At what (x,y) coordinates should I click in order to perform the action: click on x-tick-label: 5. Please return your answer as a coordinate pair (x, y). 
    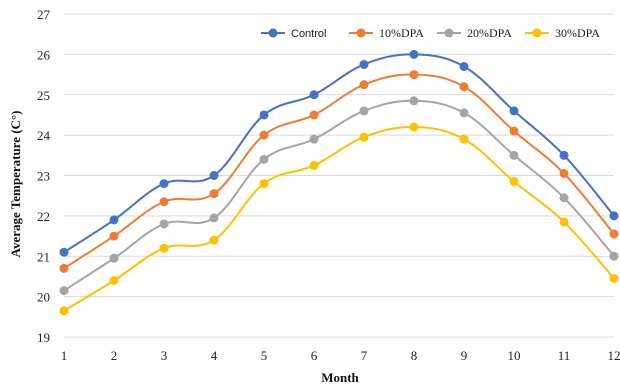
    Looking at the image, I should click on (264, 355).